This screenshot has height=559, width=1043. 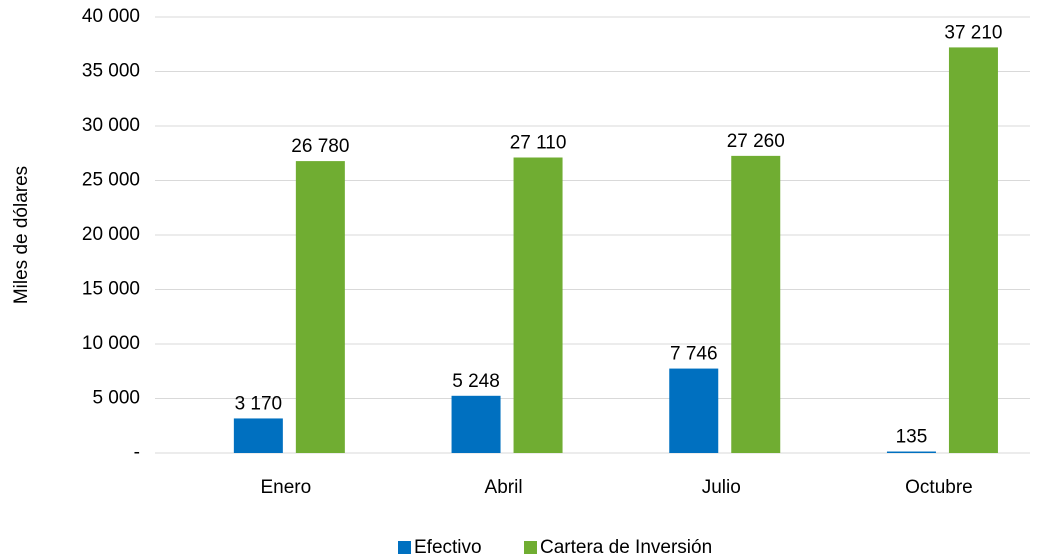 I want to click on y-tick-label: 5 000, so click(x=116, y=398).